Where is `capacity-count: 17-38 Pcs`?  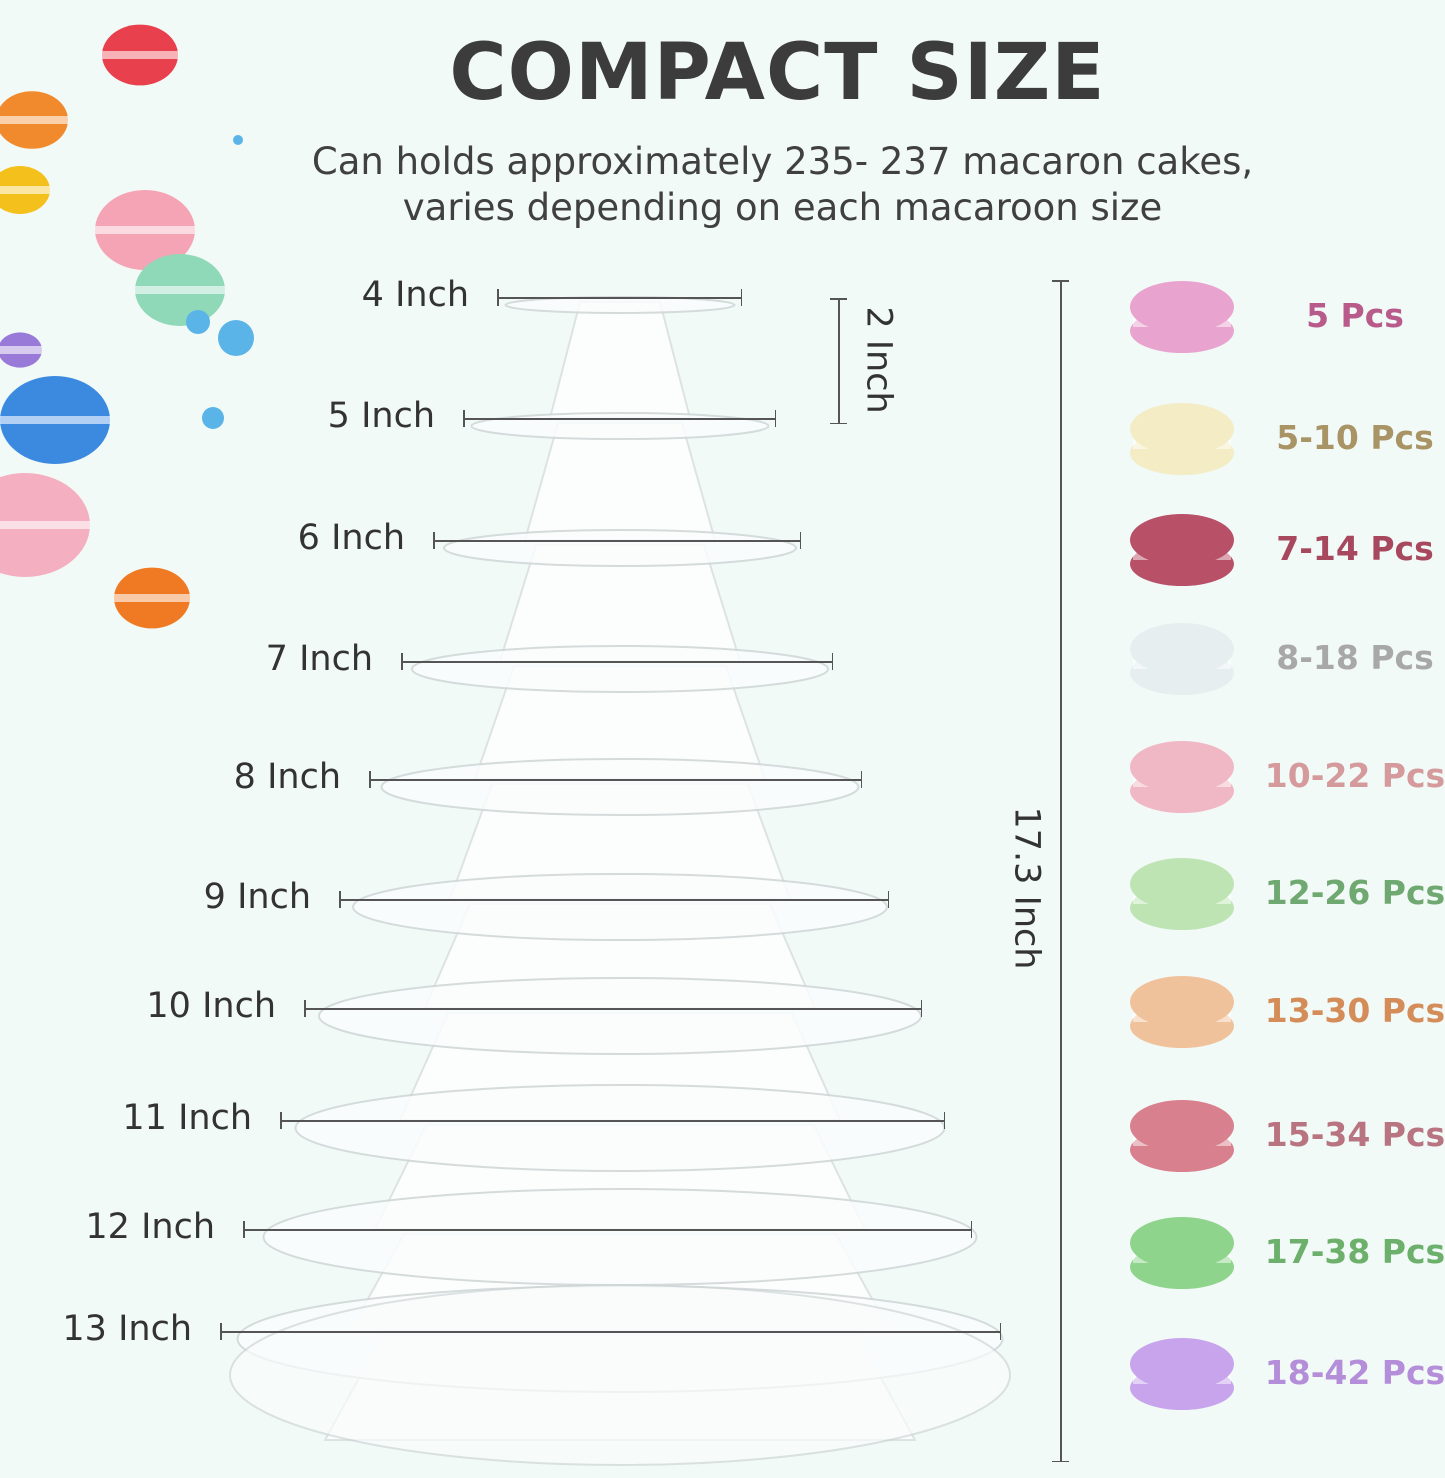
capacity-count: 17-38 Pcs is located at coordinates (1354, 1251).